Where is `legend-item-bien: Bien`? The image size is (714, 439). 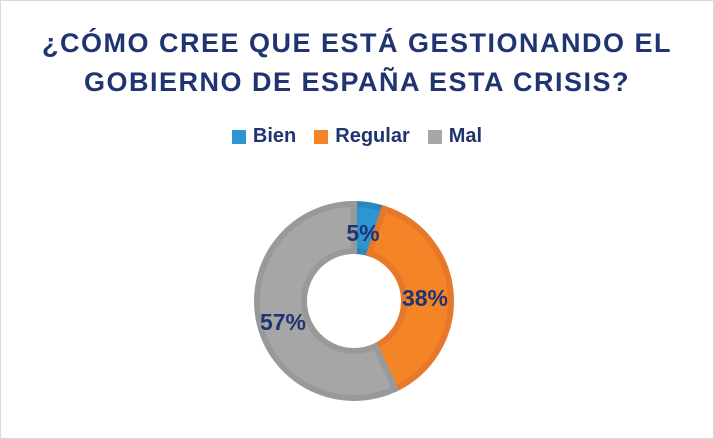 legend-item-bien: Bien is located at coordinates (264, 136).